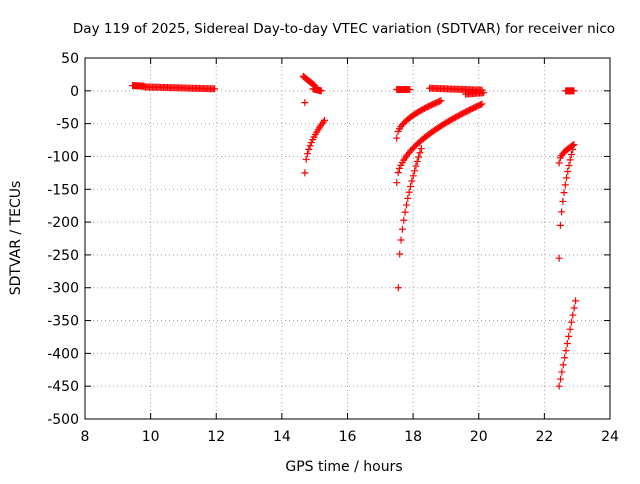 The height and width of the screenshot is (484, 640). I want to click on y-tick-label: -100, so click(63, 157).